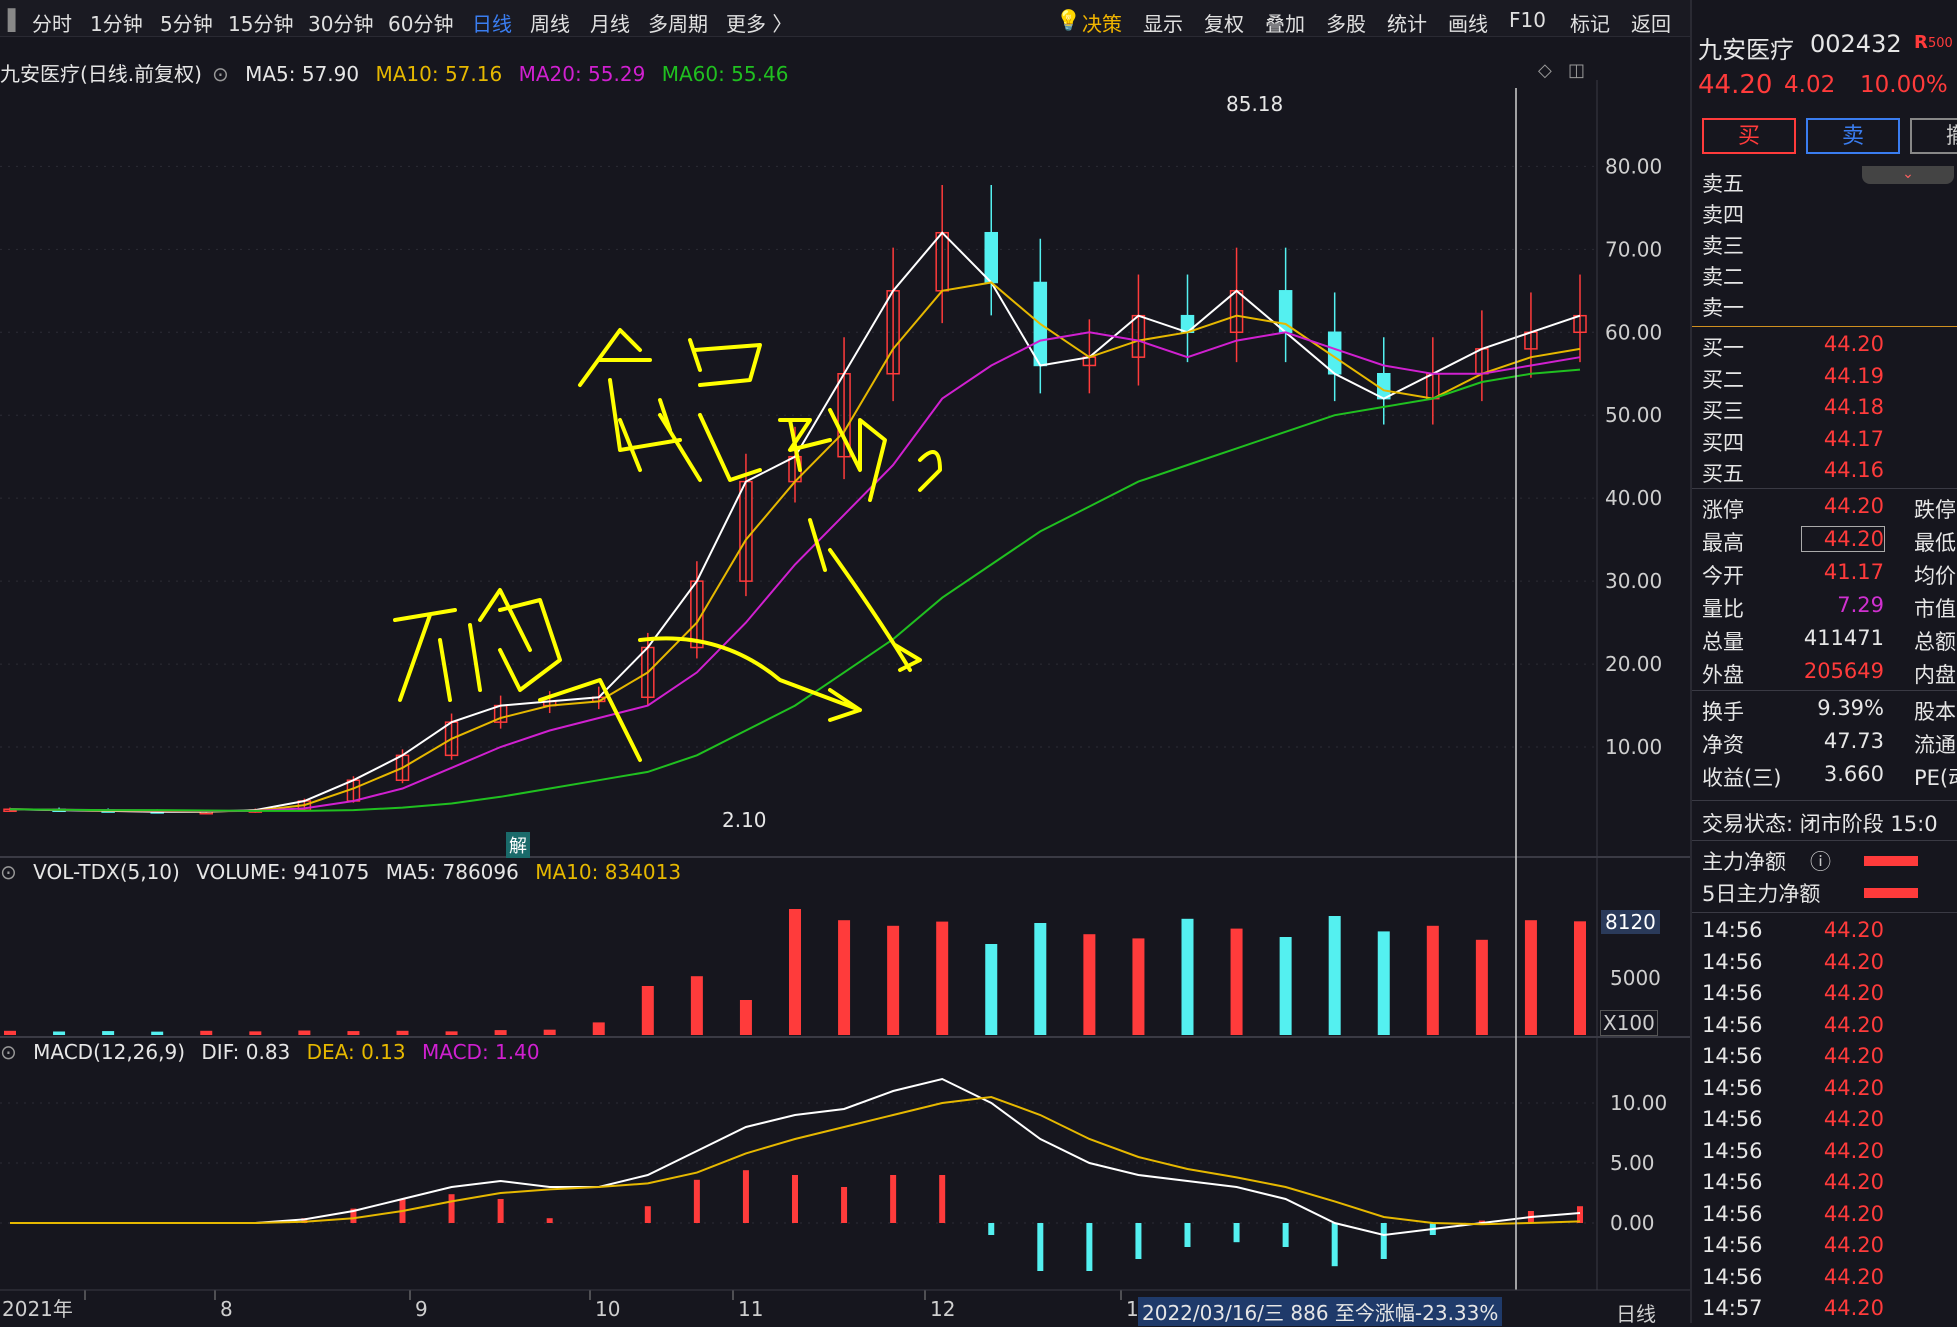  I want to click on tab-daily: 日线, so click(492, 24).